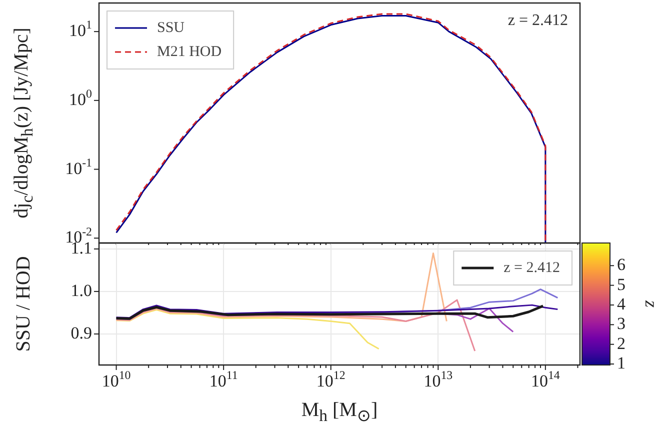 The width and height of the screenshot is (662, 437). I want to click on y-tick-label: 0.9, so click(81, 332).